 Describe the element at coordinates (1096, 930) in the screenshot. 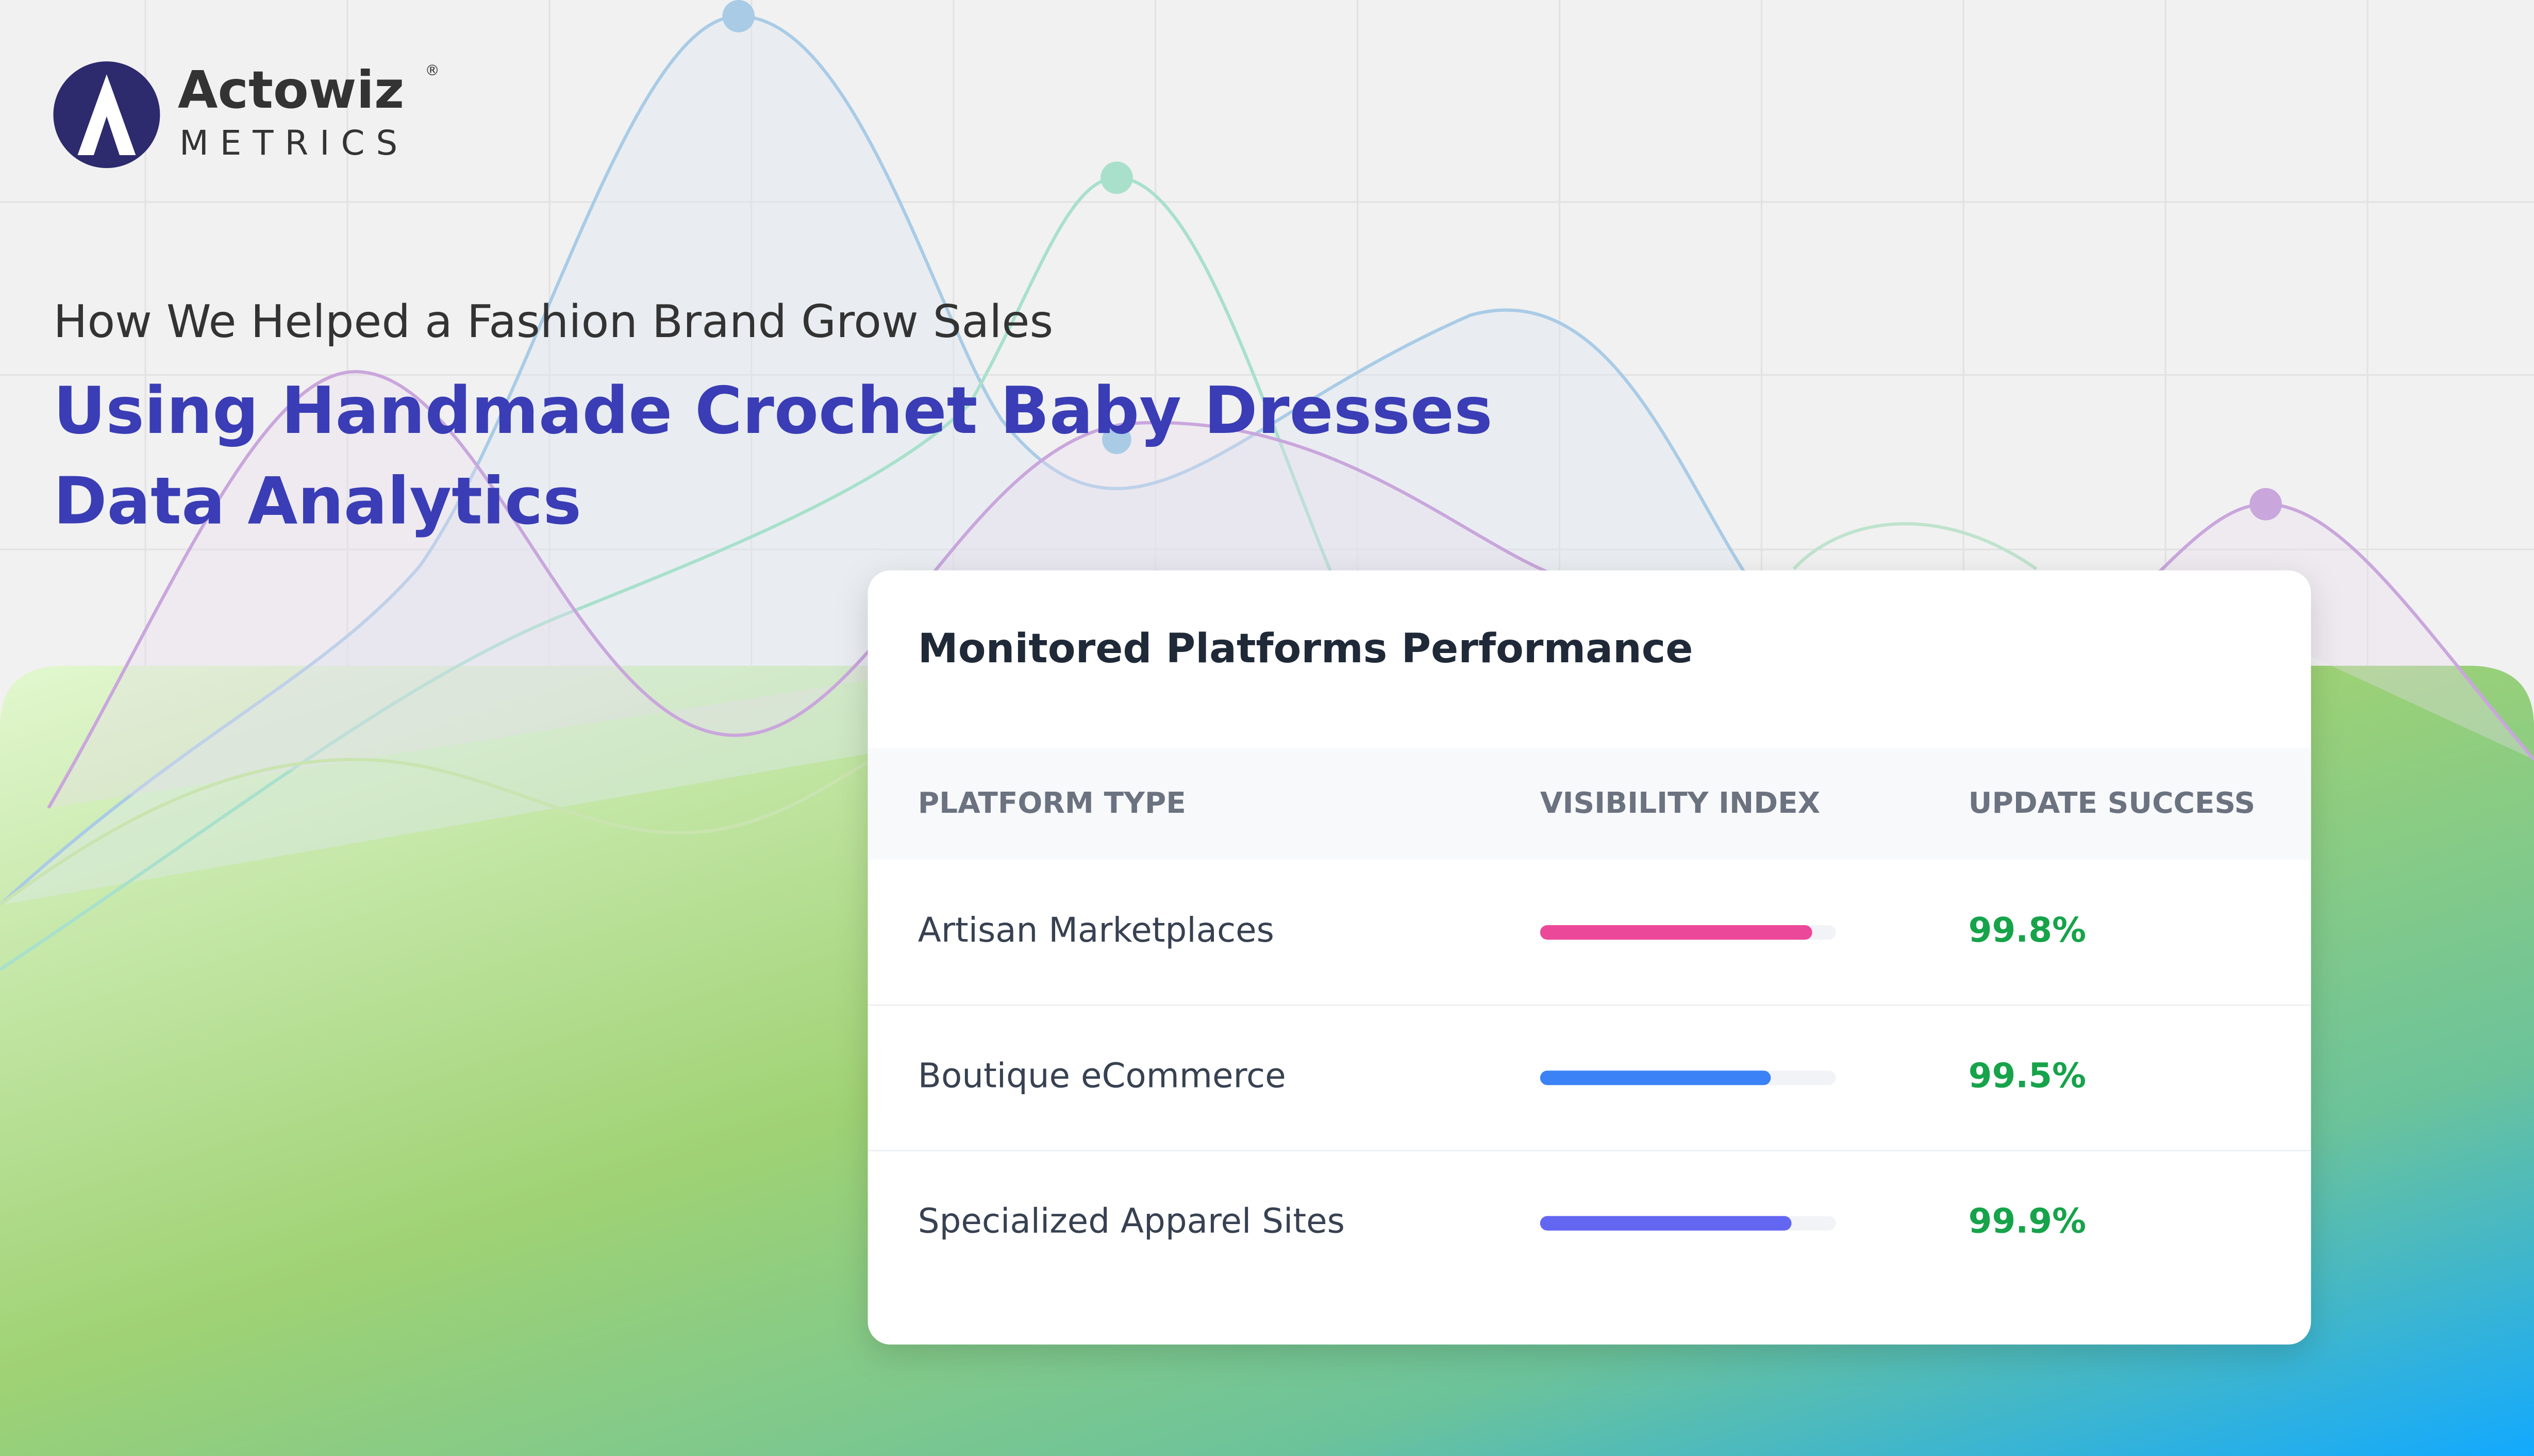

I see `platform-name: Artisan Marketplaces` at that location.